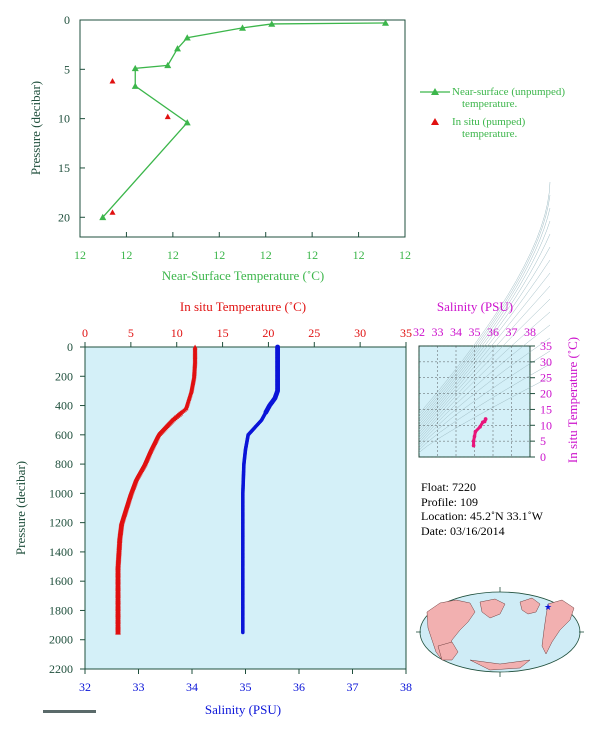  I want to click on ts-temp-tick-label: 15, so click(546, 409).